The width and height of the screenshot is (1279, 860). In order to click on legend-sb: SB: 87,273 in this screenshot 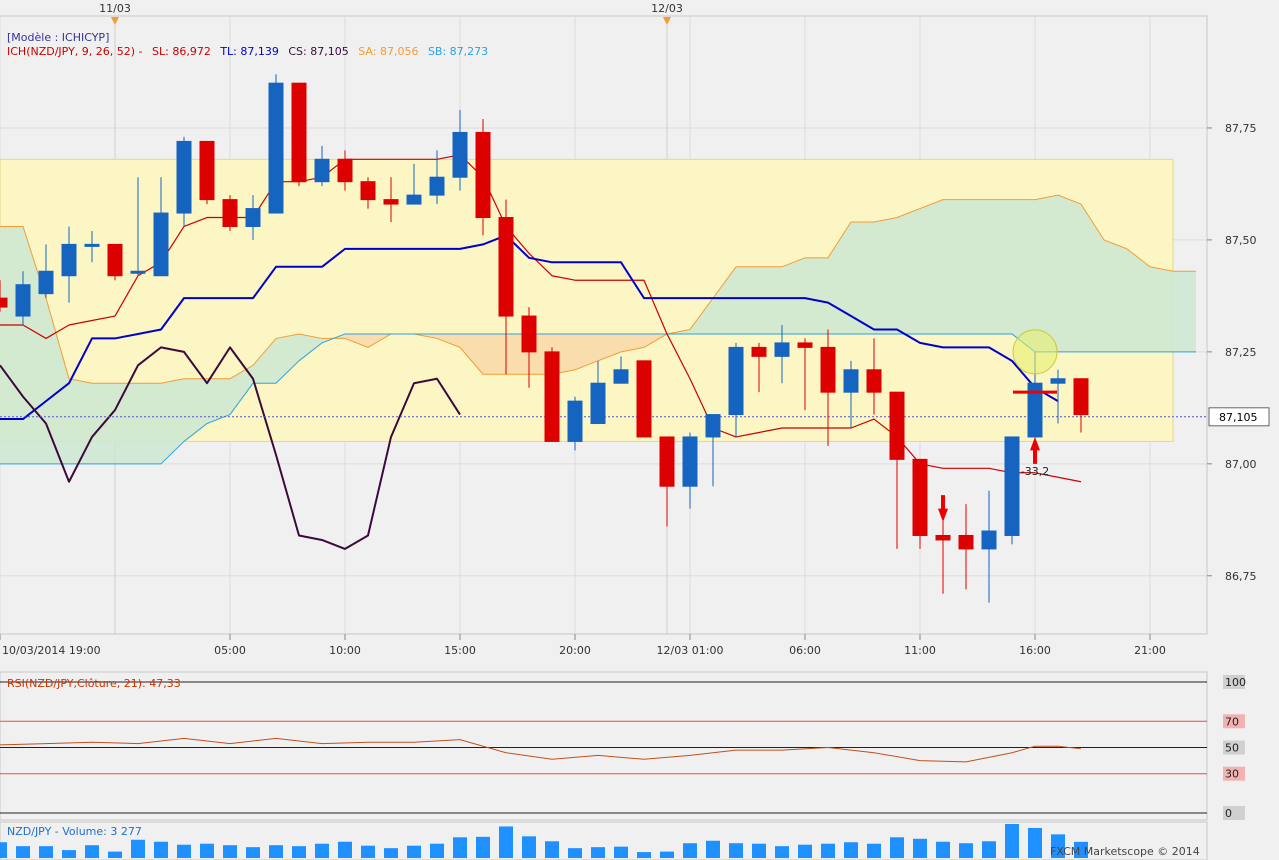, I will do `click(458, 51)`.